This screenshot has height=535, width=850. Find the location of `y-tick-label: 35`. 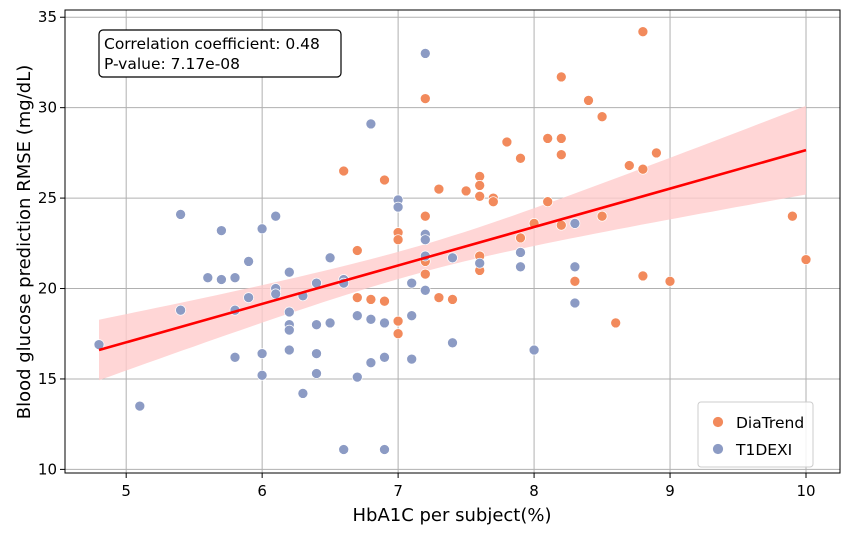

y-tick-label: 35 is located at coordinates (47, 17).